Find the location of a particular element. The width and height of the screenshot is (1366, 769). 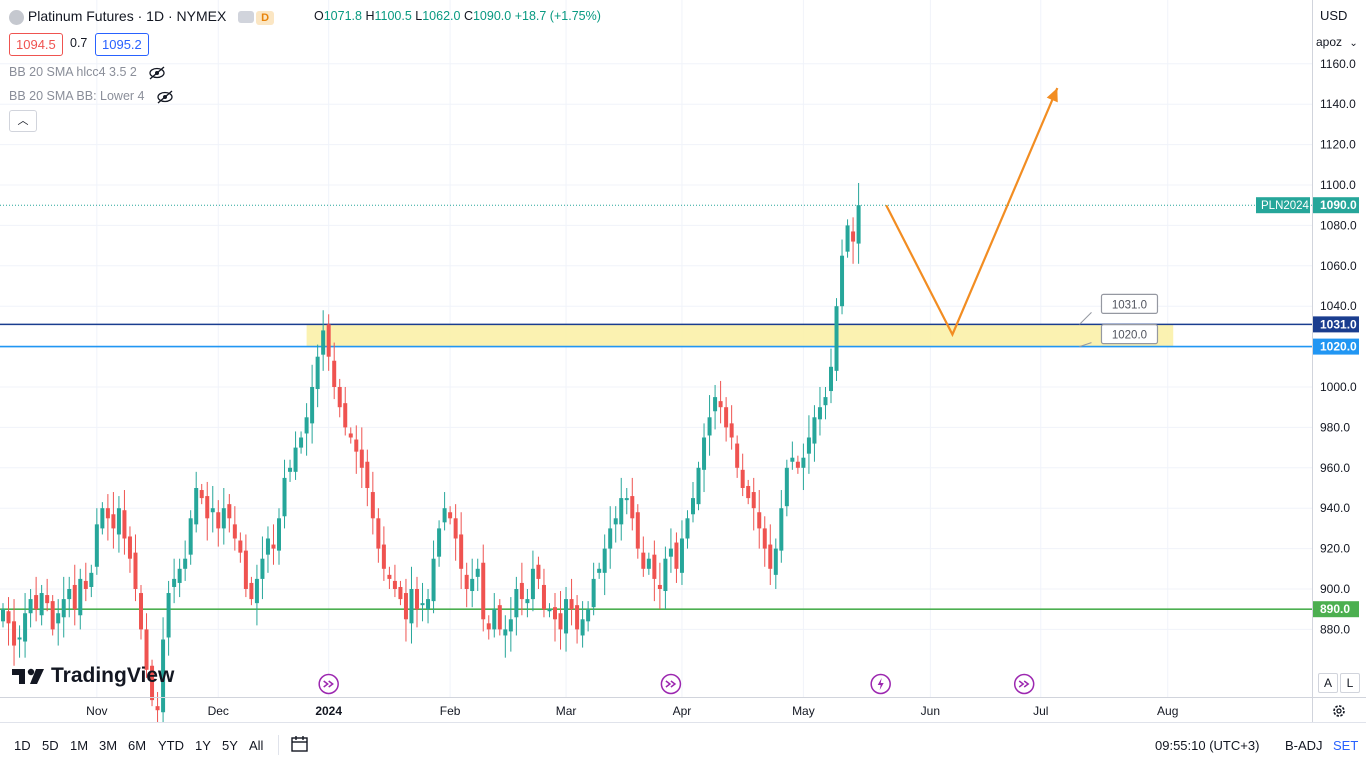

unit-select: apoz ⌄ is located at coordinates (1339, 42).